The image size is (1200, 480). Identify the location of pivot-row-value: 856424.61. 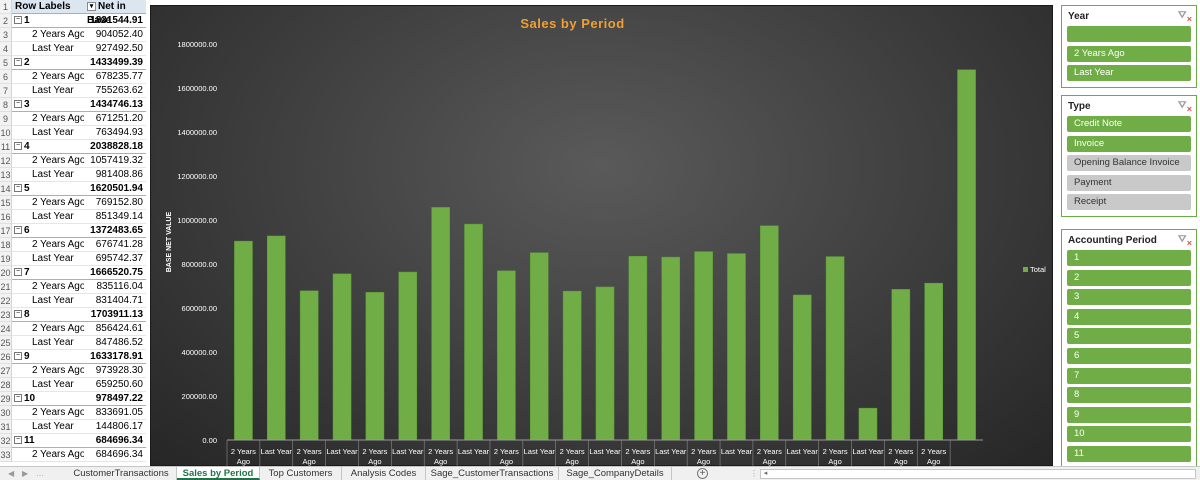
(115, 329).